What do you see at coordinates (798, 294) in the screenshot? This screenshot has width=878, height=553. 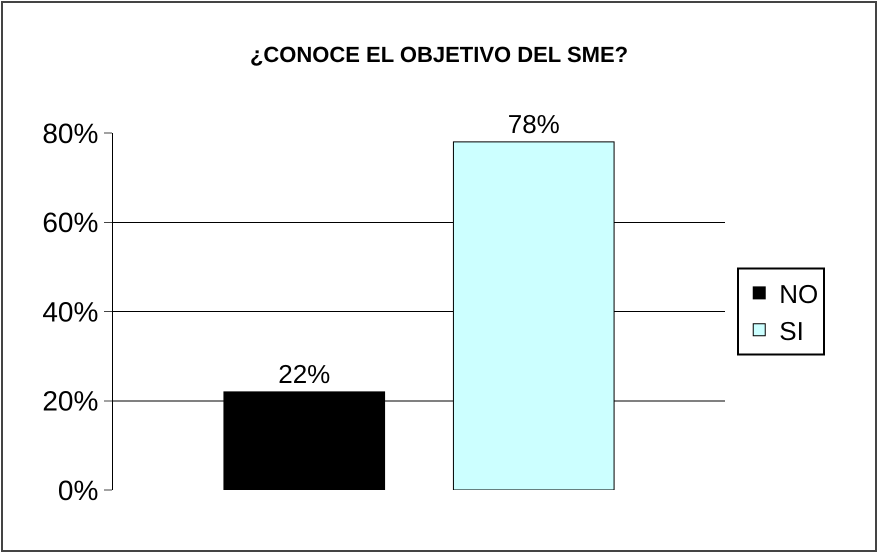 I see `legend-label: NO` at bounding box center [798, 294].